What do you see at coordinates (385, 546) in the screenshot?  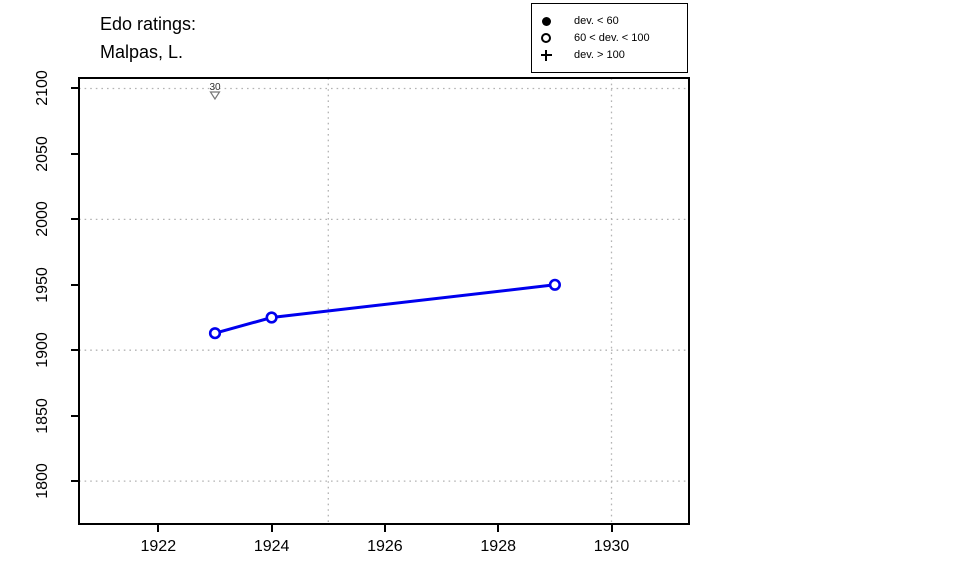 I see `x-tick-label: 1926` at bounding box center [385, 546].